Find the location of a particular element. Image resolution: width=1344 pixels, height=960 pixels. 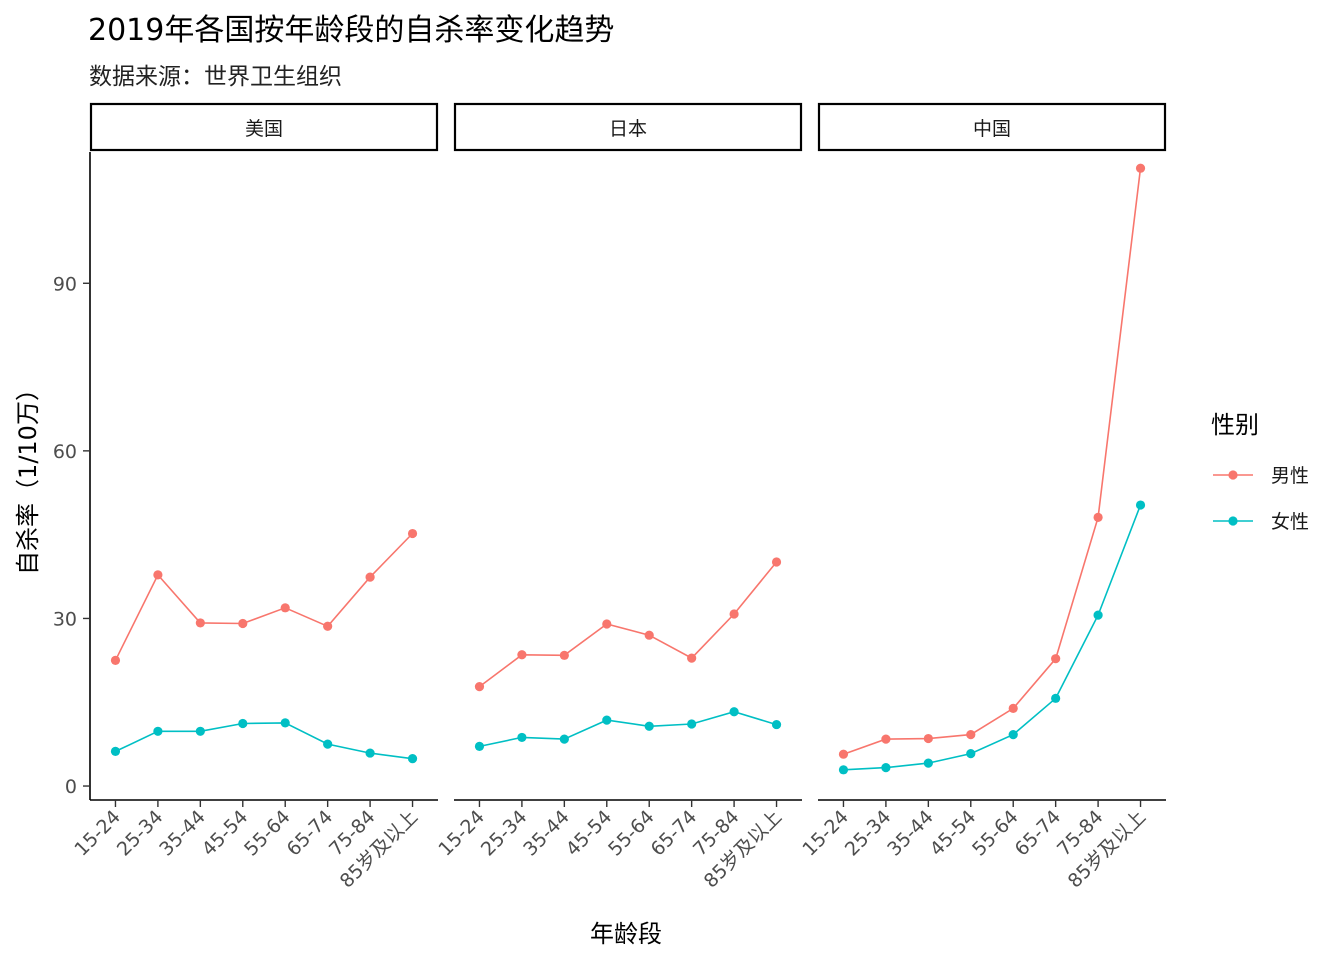

facet-strip-label: 中国 is located at coordinates (992, 129).